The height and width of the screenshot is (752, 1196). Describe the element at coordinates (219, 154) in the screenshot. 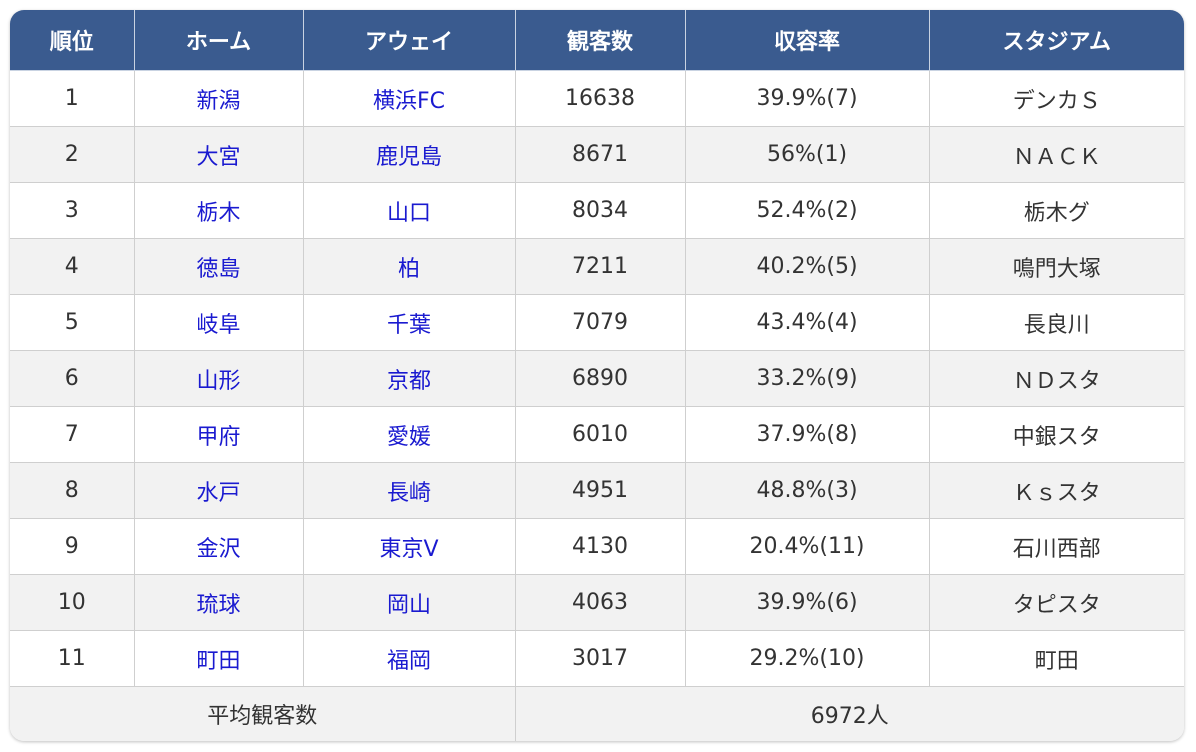

I see `home-team-link: 大宮` at that location.